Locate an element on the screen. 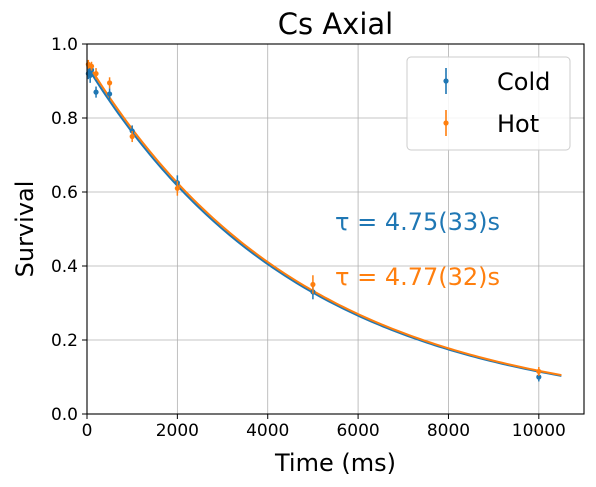 The image size is (596, 487). y-tick-label: 0.6 is located at coordinates (64, 193).